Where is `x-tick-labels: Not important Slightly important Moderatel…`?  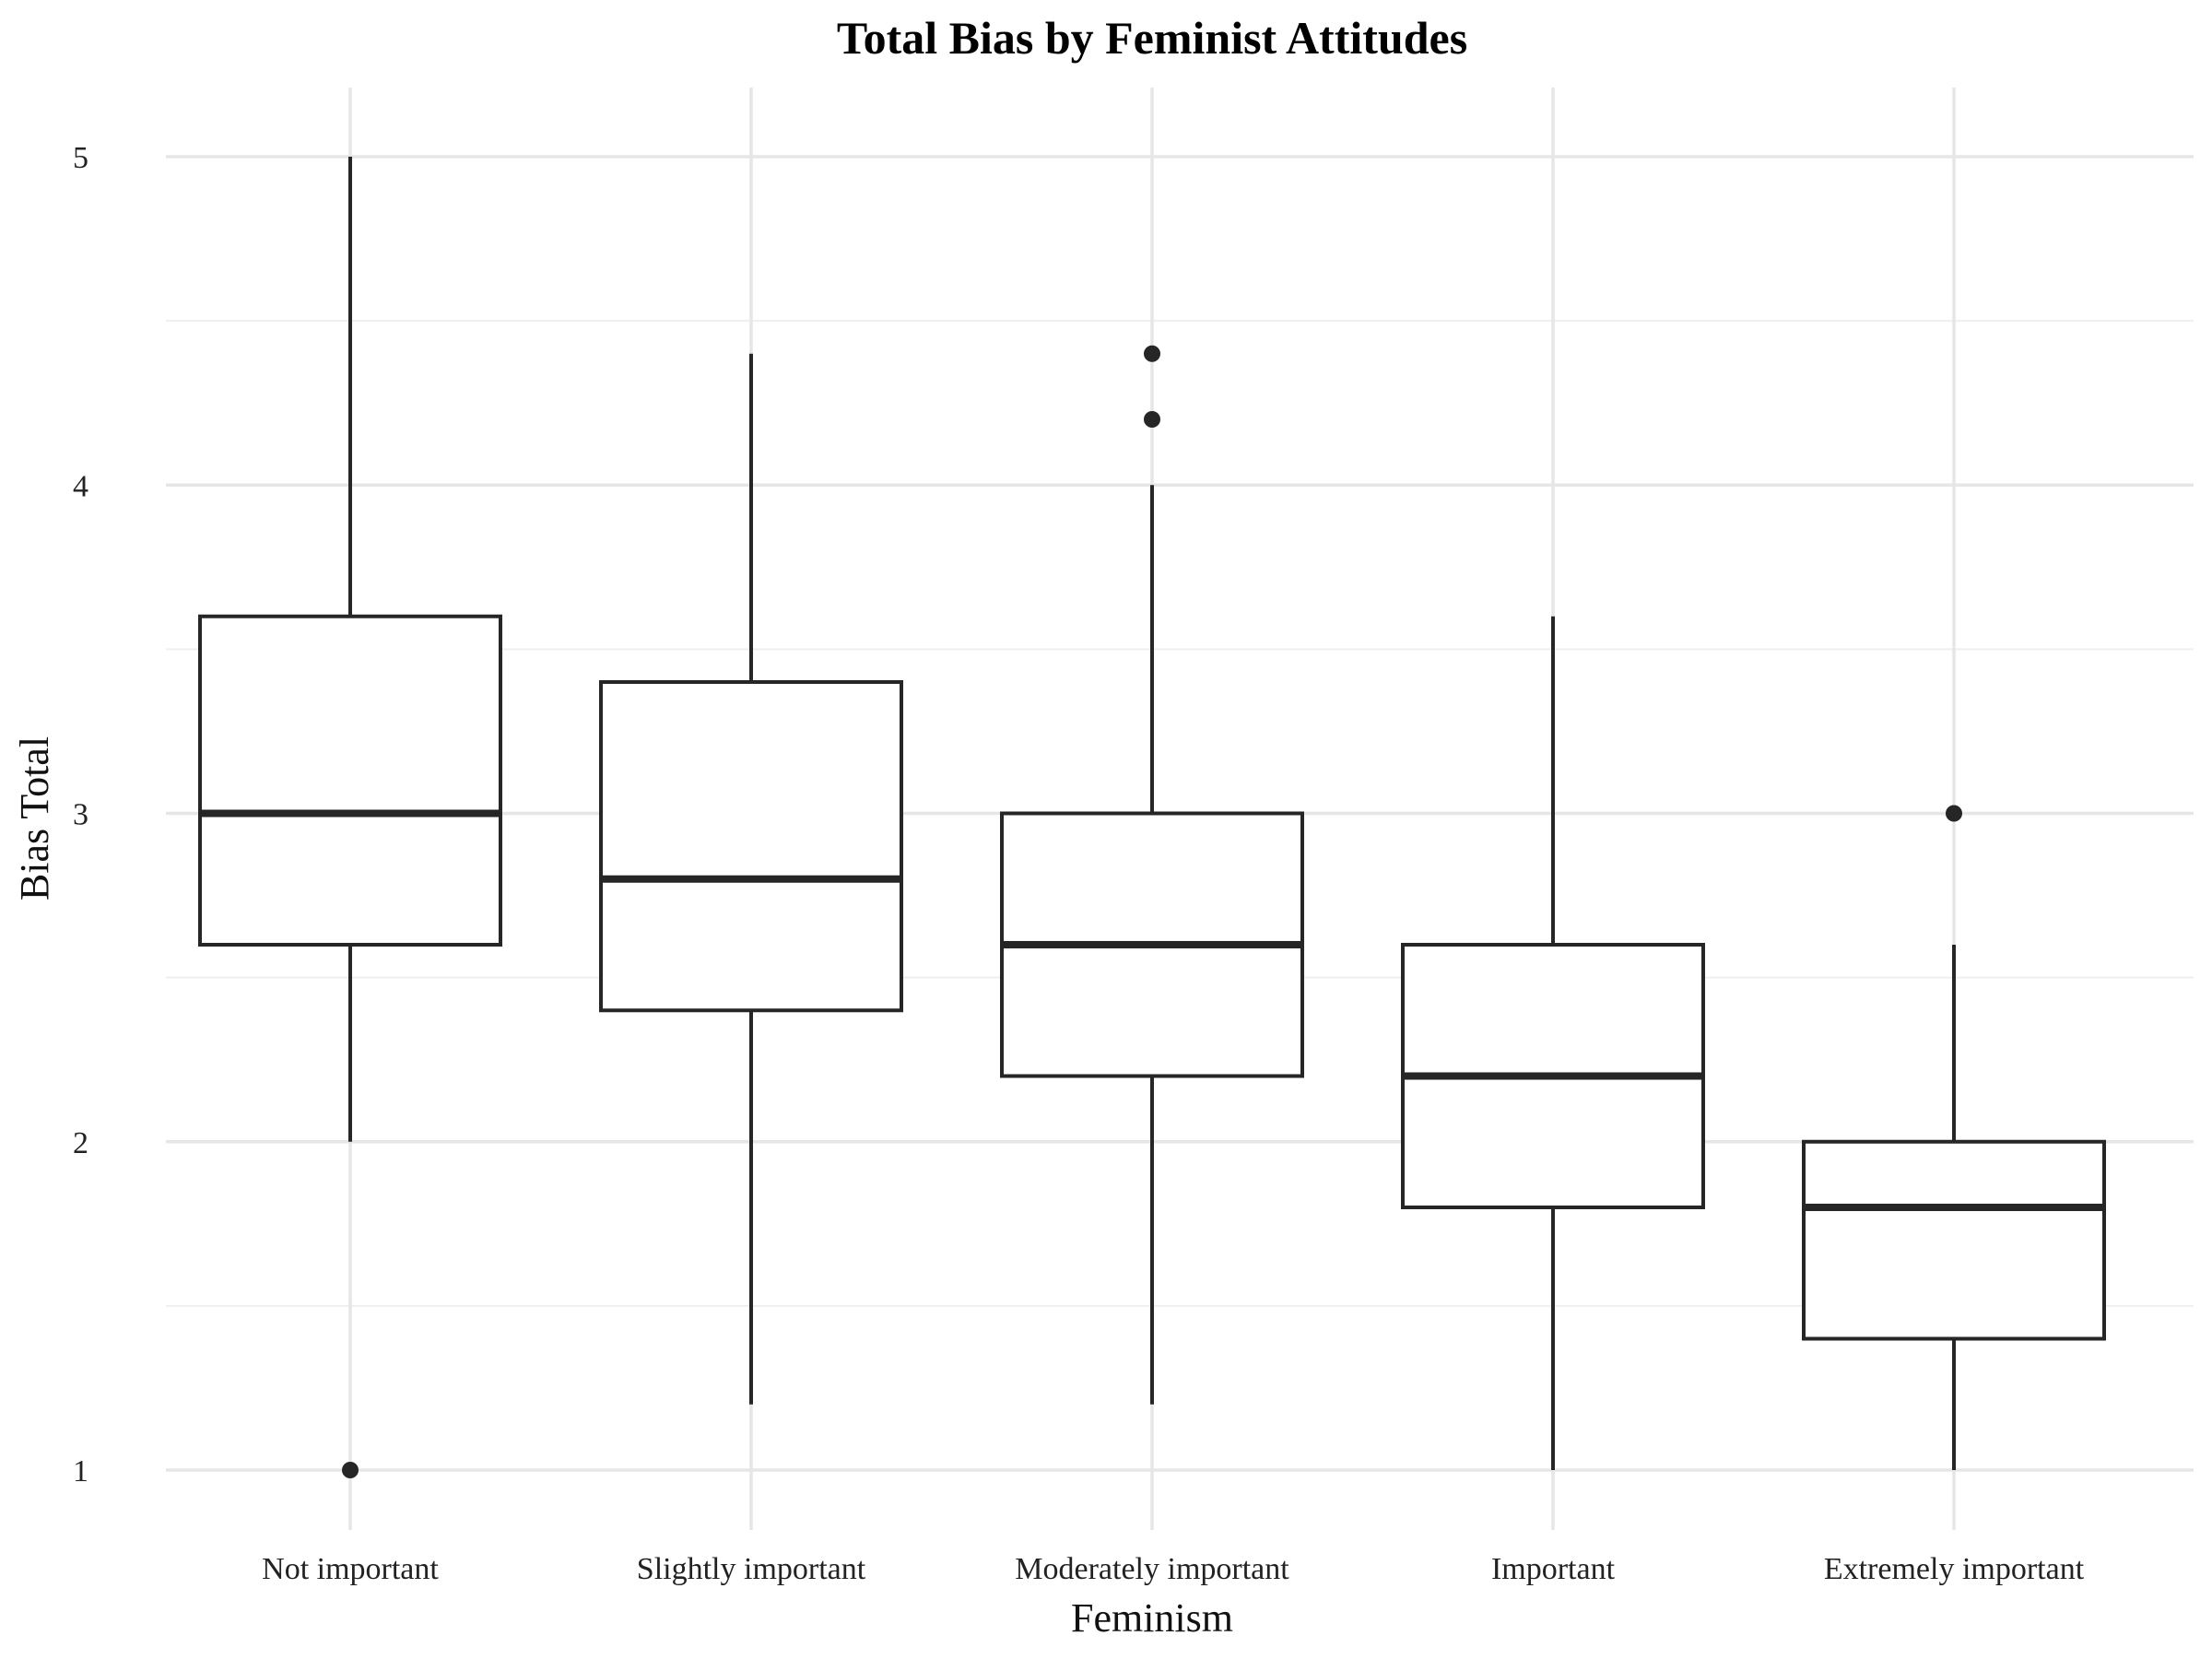 x-tick-labels: Not important Slightly important Moderatel… is located at coordinates (1173, 1569).